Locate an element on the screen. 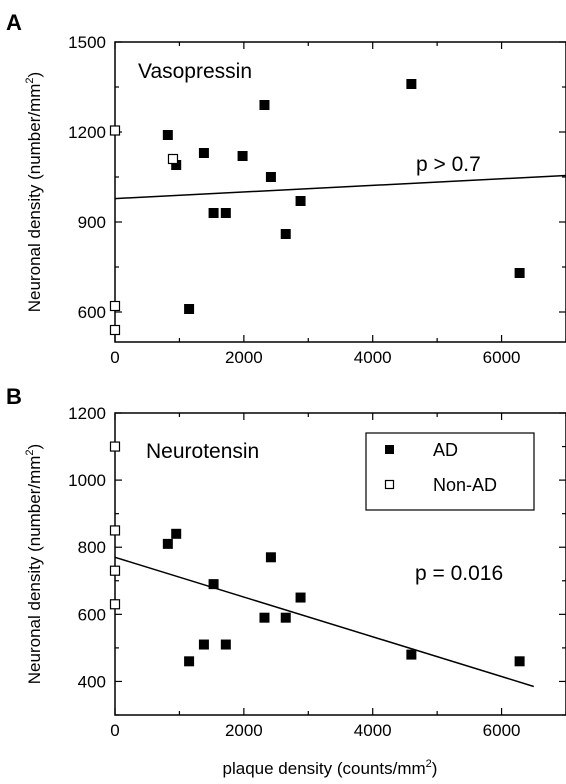  panel-b-stat: p = 0.016 is located at coordinates (459, 573).